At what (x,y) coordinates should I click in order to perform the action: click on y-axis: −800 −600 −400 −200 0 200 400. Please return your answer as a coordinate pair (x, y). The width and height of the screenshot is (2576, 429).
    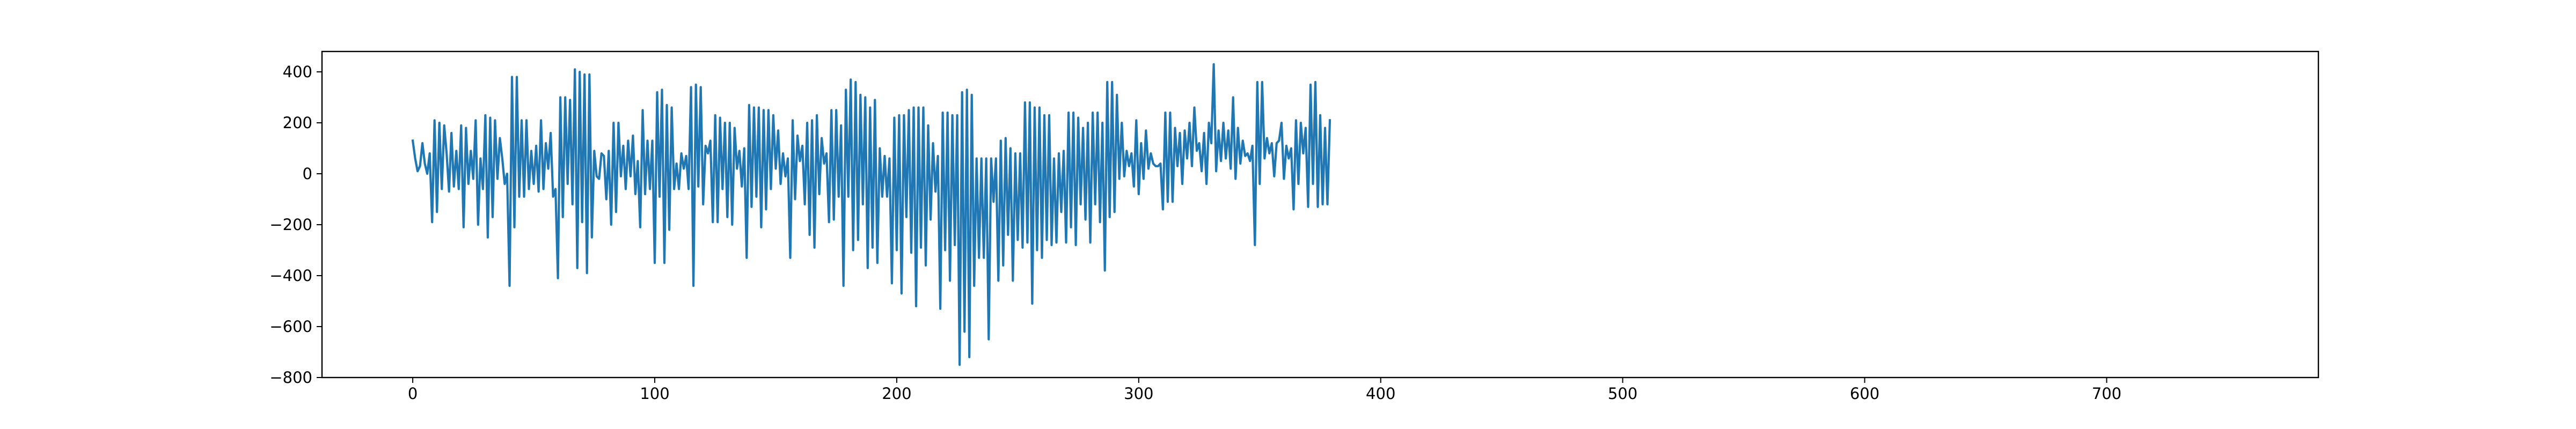
    Looking at the image, I should click on (295, 225).